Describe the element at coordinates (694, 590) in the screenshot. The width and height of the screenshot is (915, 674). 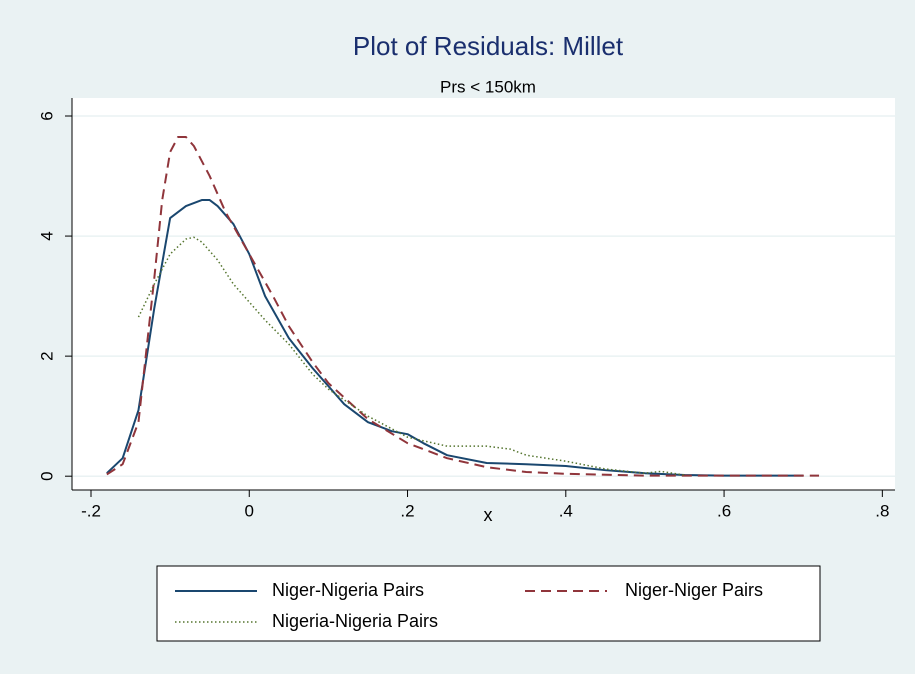
I see `legend-label: Niger-Niger Pairs` at that location.